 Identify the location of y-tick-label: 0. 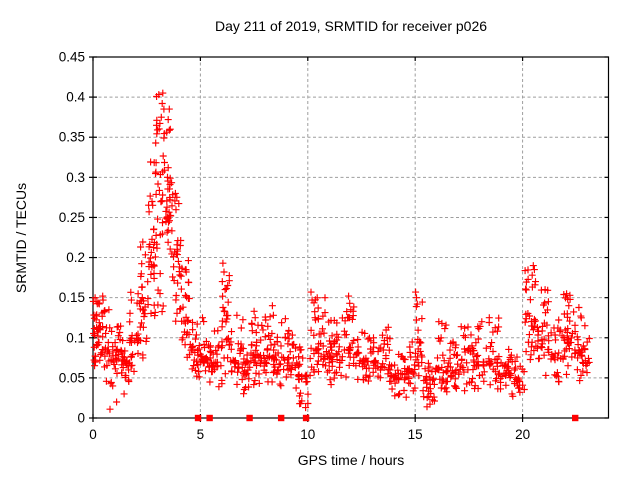
(81, 418).